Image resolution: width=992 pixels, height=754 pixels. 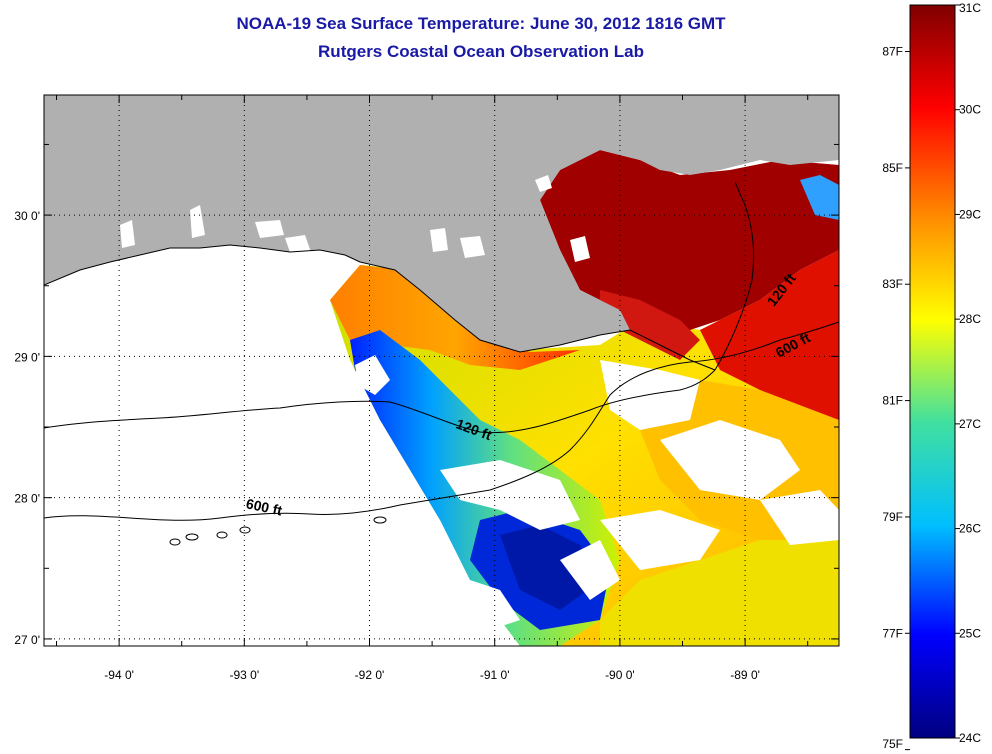 I want to click on lon-tick-label: -91 0', so click(x=495, y=675).